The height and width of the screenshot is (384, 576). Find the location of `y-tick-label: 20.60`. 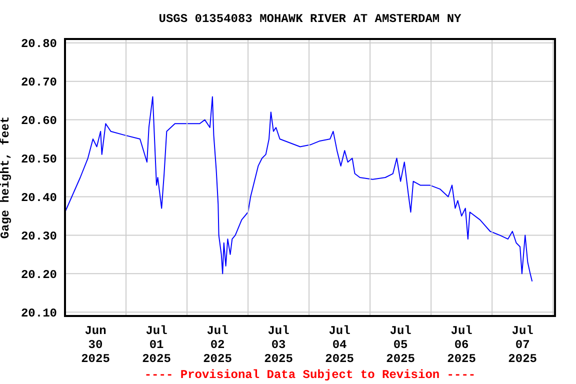

y-tick-label: 20.60 is located at coordinates (38, 121).